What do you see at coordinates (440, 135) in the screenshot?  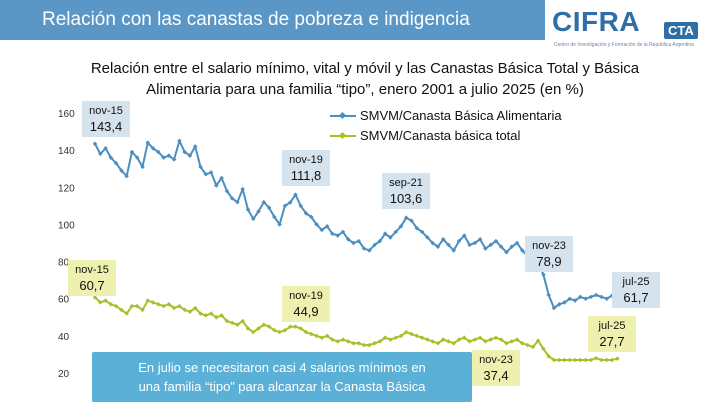 I see `legend-label: SMVM/Canasta básica total` at bounding box center [440, 135].